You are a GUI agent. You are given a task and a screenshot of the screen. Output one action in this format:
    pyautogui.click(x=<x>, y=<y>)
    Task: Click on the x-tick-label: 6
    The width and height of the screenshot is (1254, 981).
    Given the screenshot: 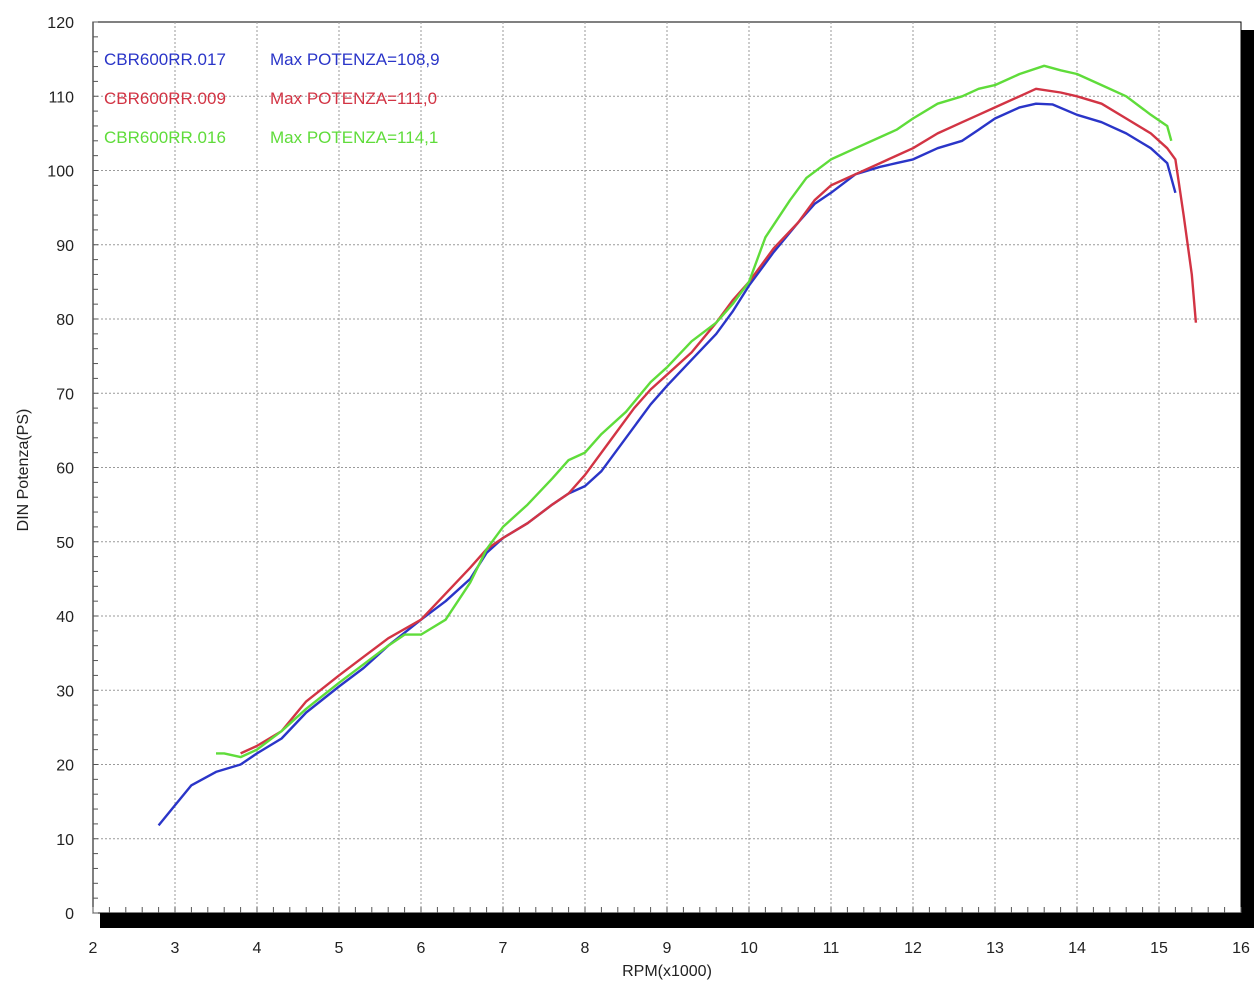 What is the action you would take?
    pyautogui.click(x=421, y=948)
    